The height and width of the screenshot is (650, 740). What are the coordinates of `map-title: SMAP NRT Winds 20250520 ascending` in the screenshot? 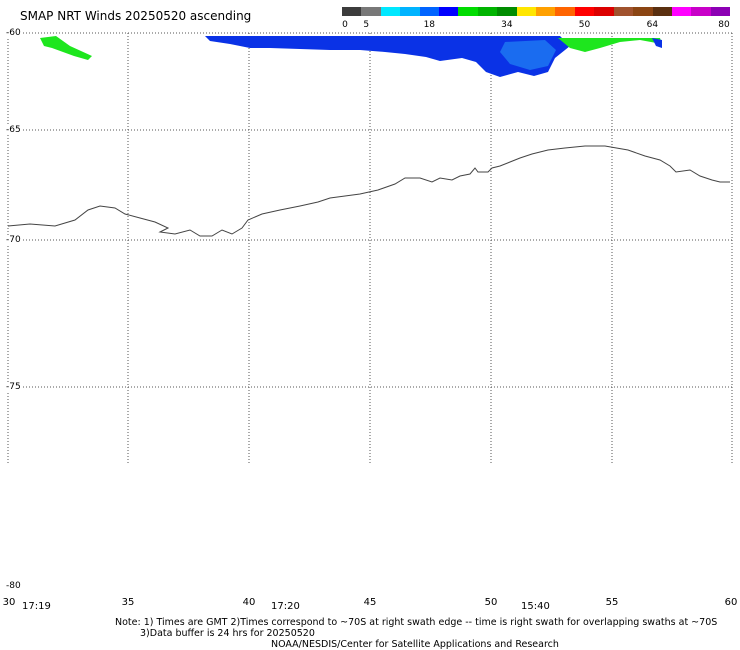 It's located at (136, 16).